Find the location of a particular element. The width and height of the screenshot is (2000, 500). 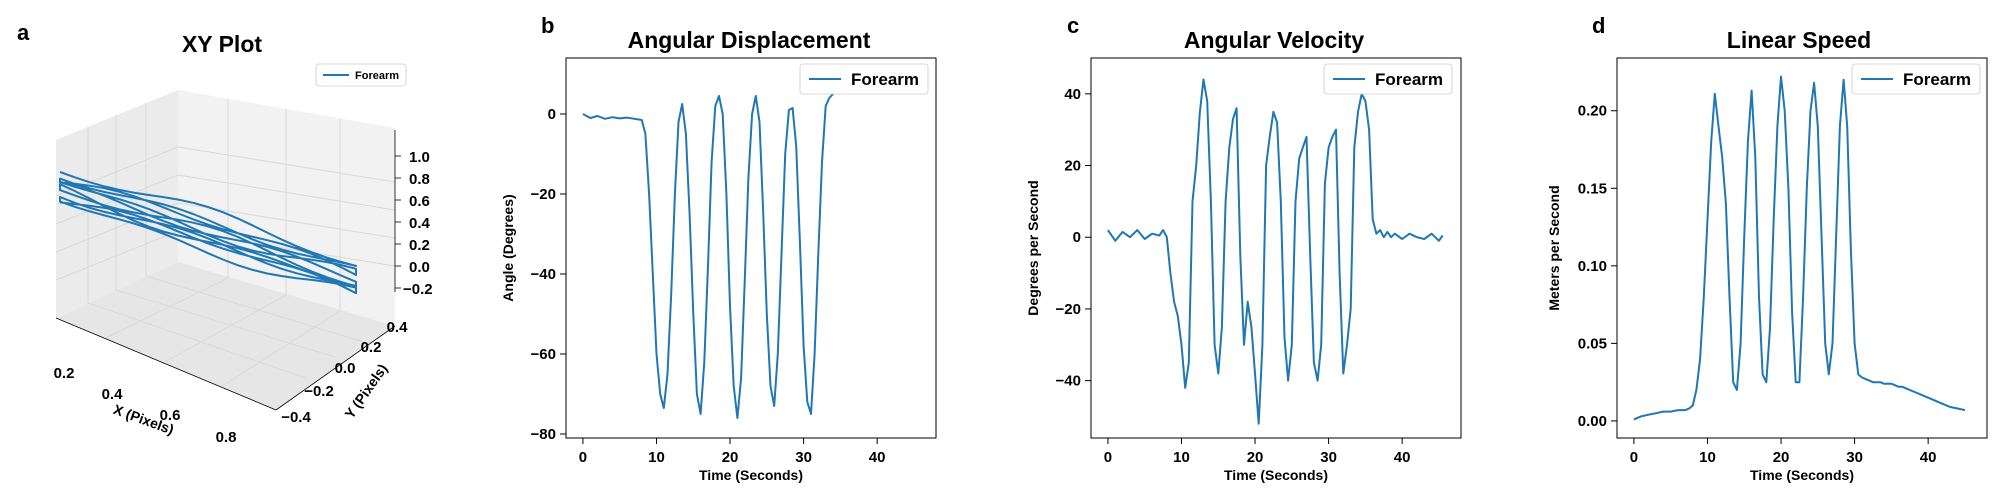

panel-b-x-axis-label: Time (Seconds) is located at coordinates (751, 475).